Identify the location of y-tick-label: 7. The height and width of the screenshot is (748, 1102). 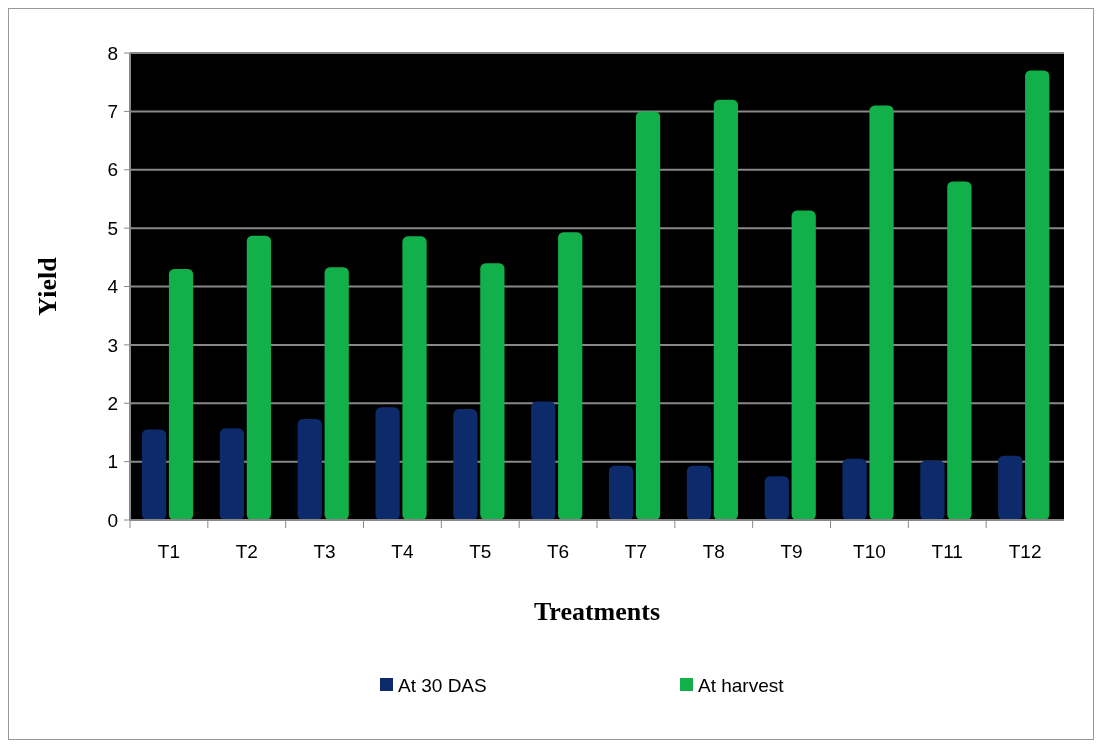
(112, 112).